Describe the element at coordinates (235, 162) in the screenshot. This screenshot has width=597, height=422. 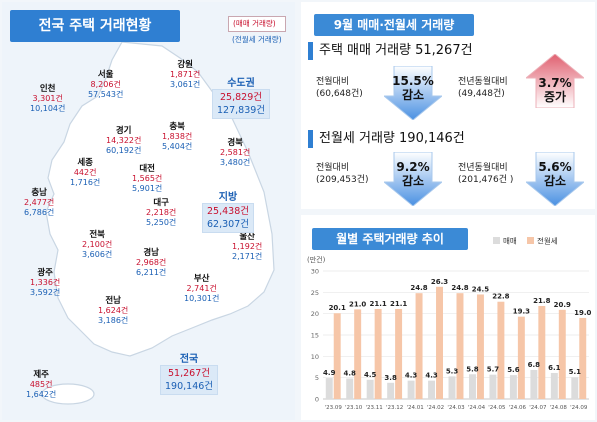
I see `region-jeonse: 3,480건` at that location.